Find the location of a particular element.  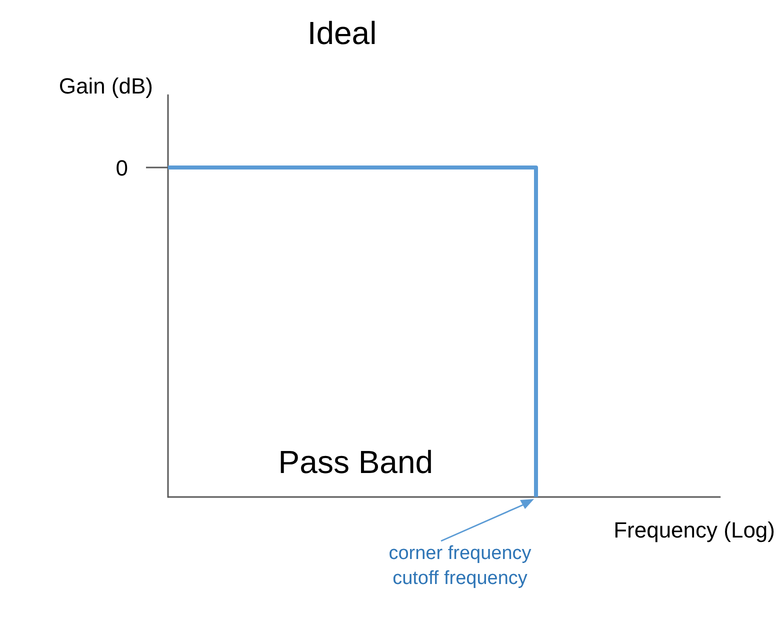

text: corner frequency cutoff frequency is located at coordinates (460, 566).